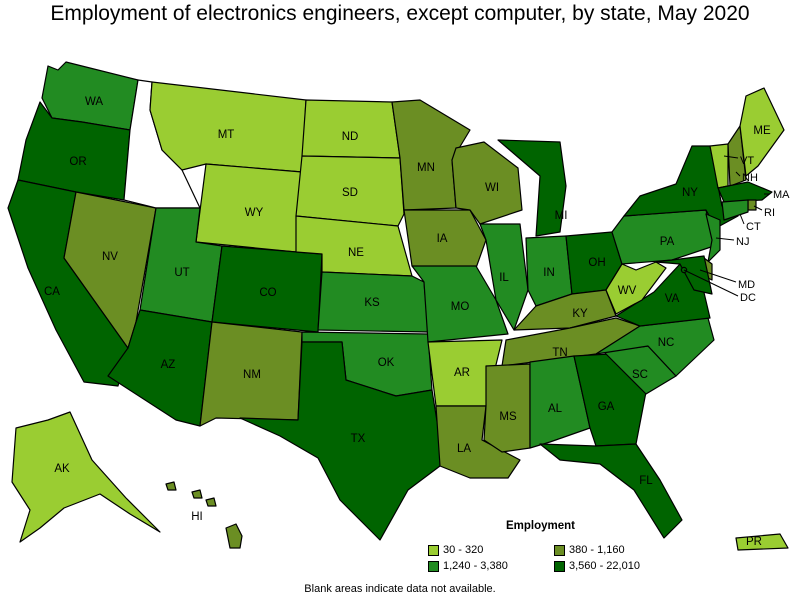 The width and height of the screenshot is (800, 600). I want to click on state-sd, so click(350, 191).